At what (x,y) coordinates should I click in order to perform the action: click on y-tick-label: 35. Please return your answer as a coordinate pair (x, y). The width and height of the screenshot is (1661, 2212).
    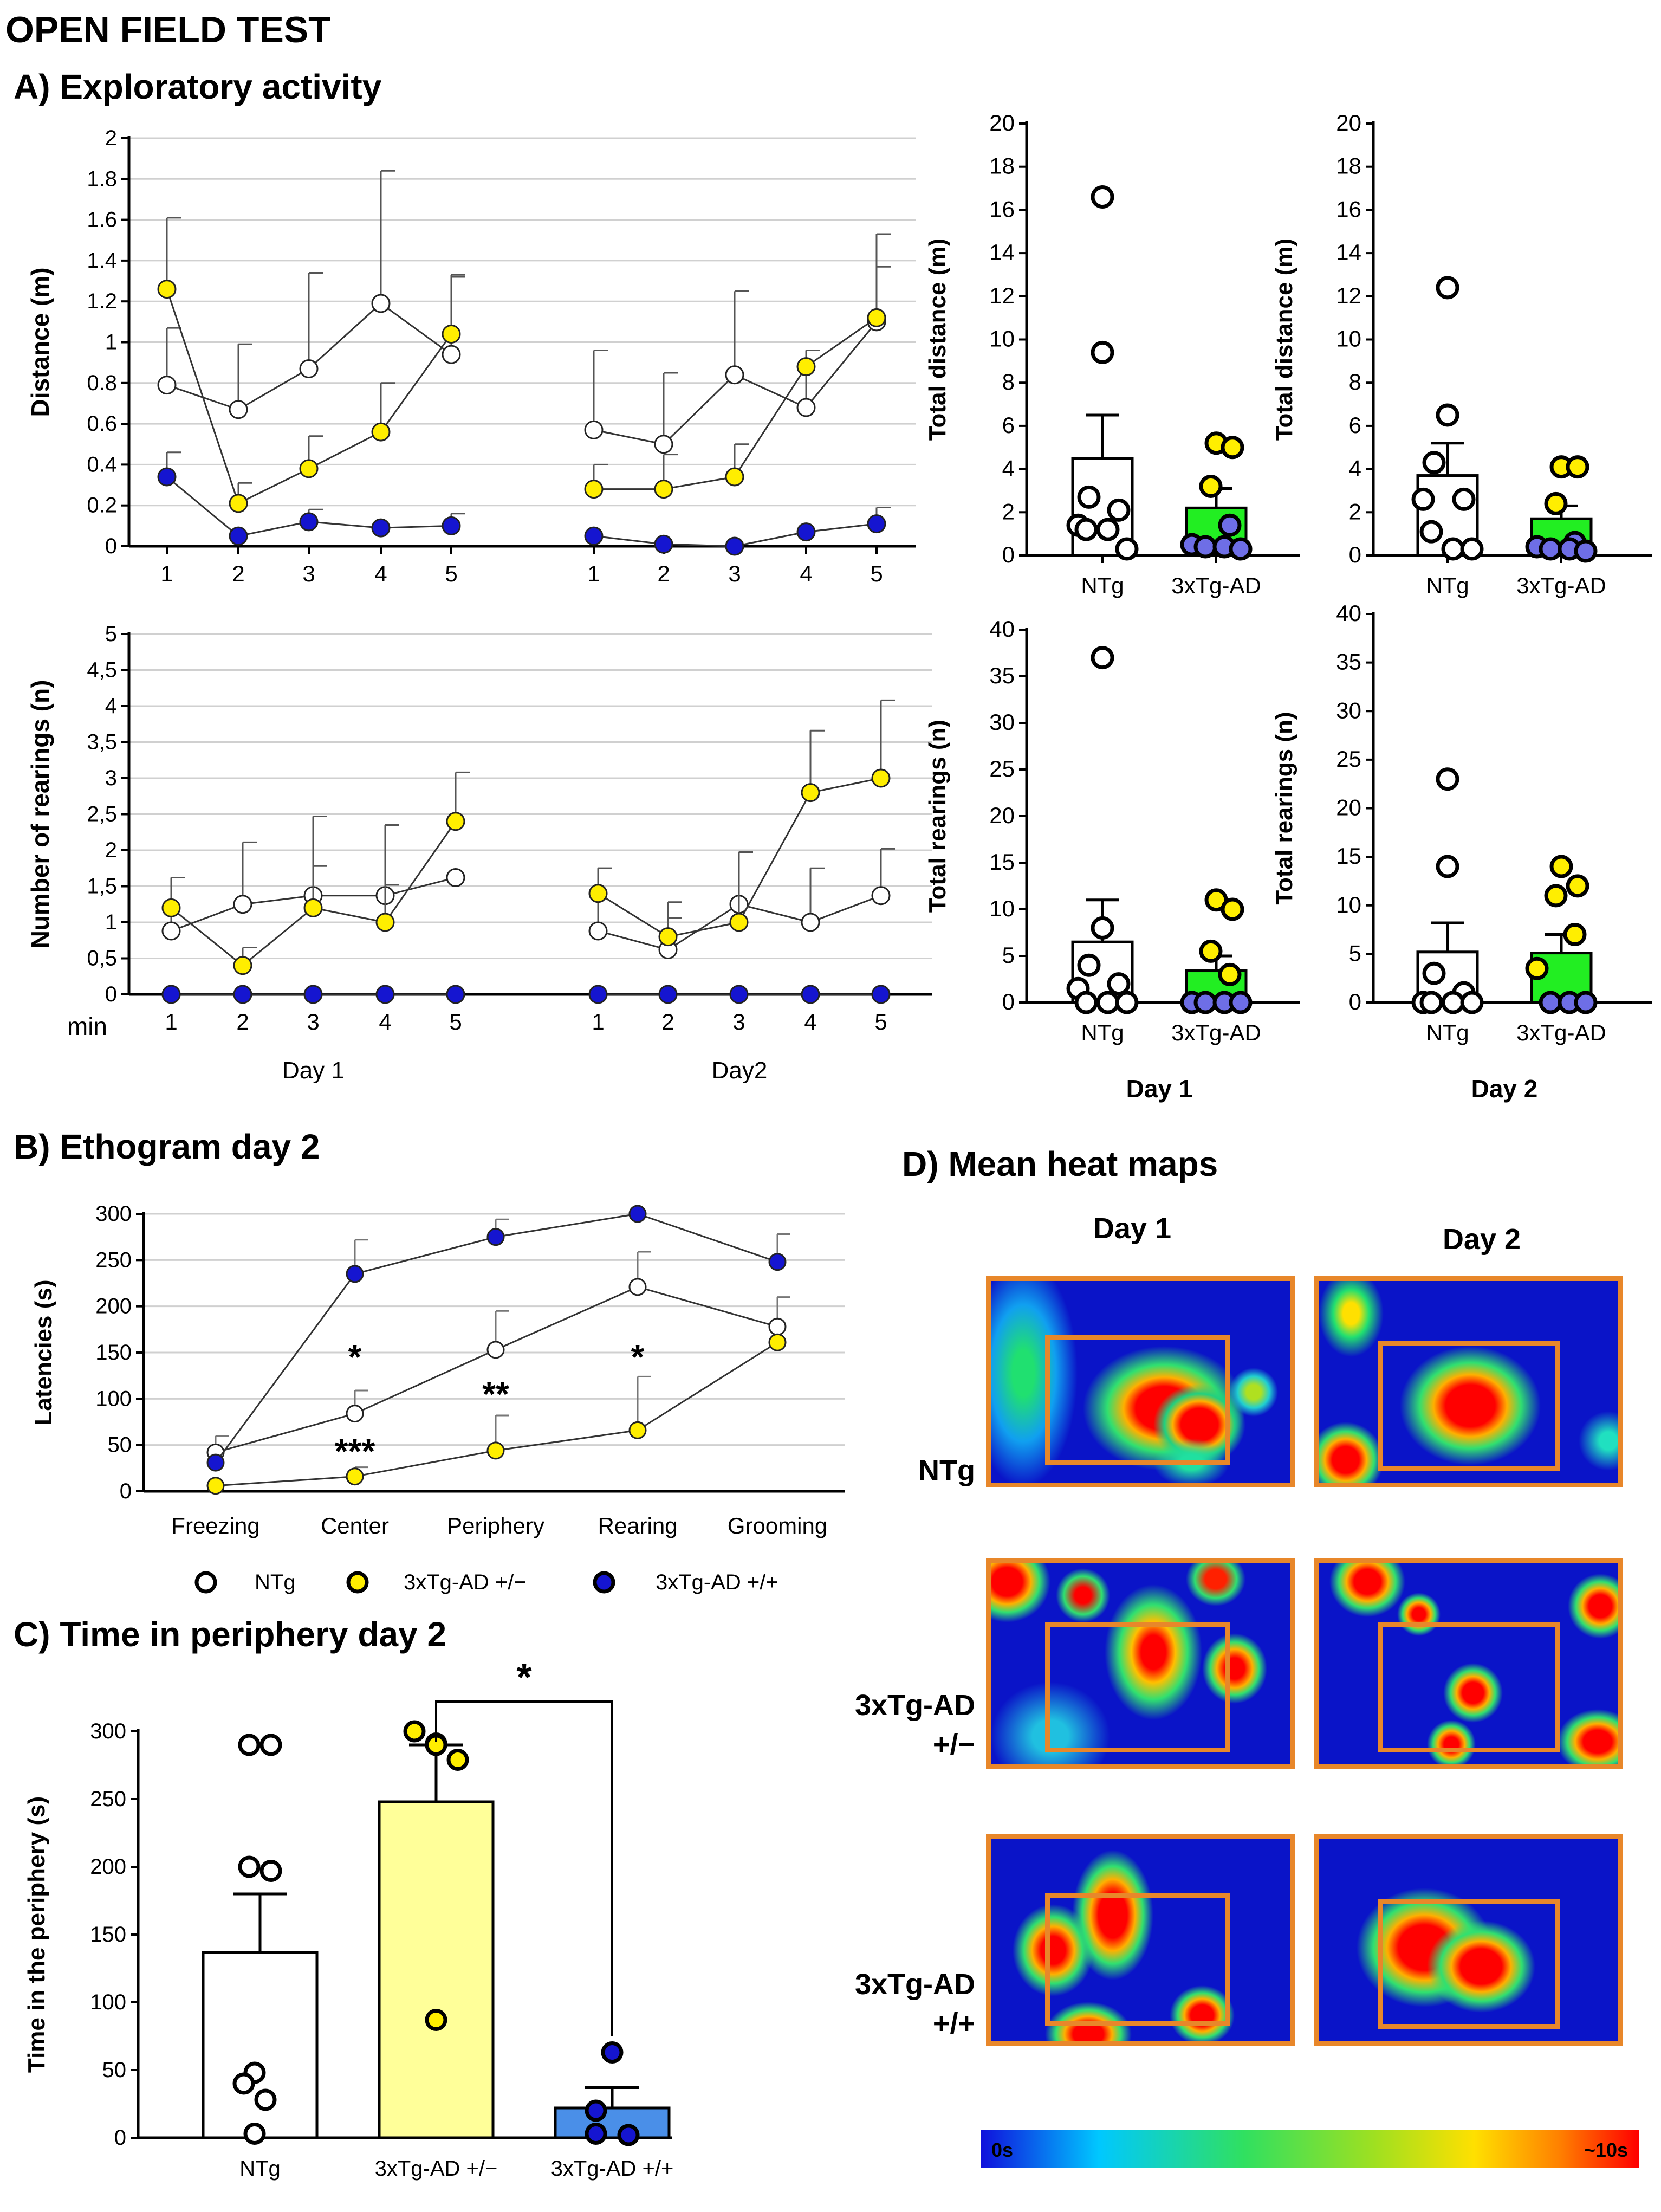
    Looking at the image, I should click on (1348, 662).